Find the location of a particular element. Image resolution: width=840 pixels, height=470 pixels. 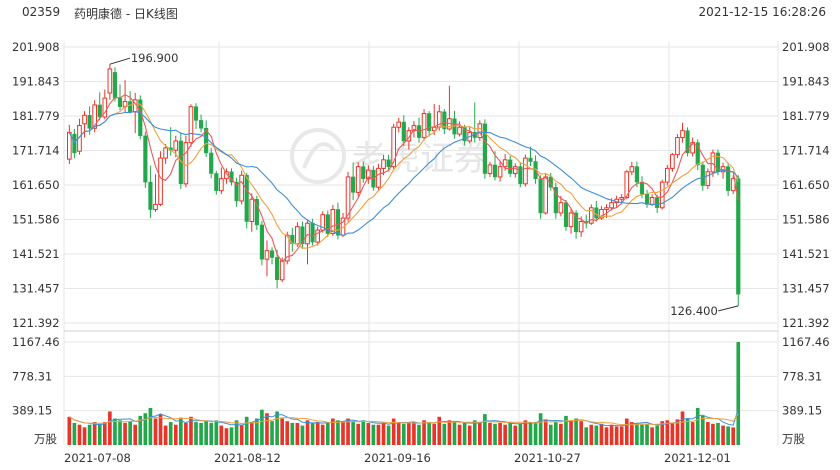

annotation-label: 196.900 is located at coordinates (155, 58).